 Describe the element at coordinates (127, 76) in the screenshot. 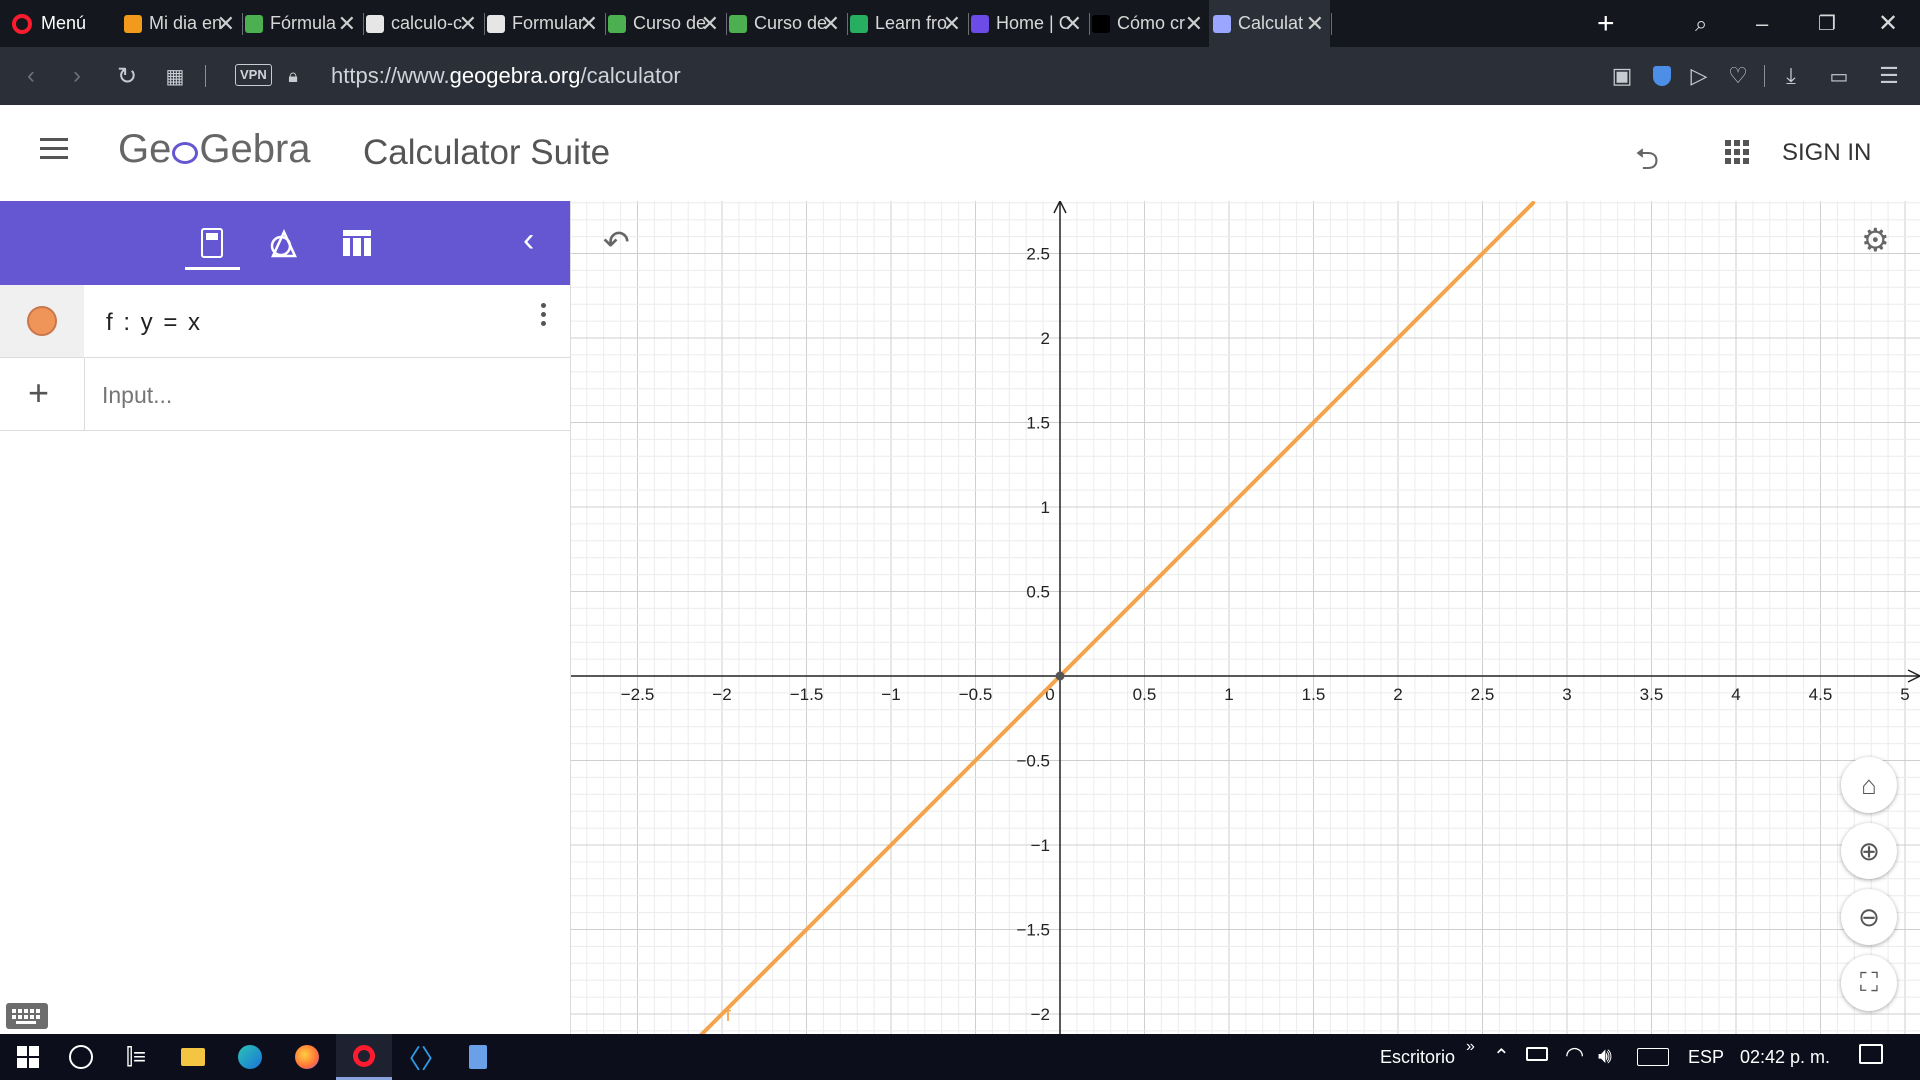

I see `reload-icon: ↻` at that location.